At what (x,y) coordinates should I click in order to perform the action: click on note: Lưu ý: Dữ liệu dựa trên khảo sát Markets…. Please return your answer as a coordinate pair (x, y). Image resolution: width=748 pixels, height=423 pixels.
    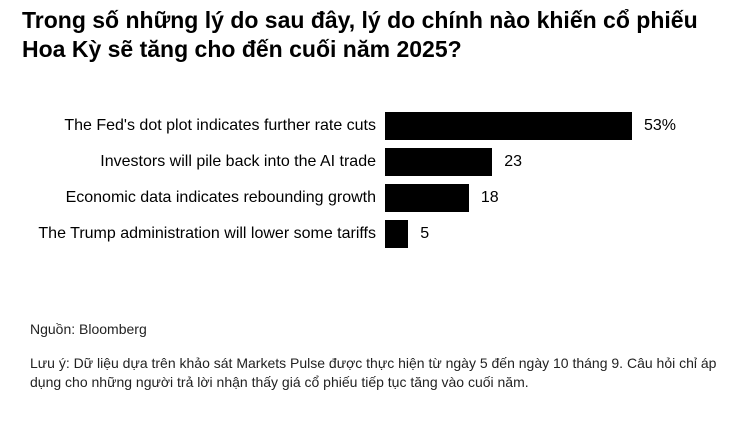
    Looking at the image, I should click on (373, 372).